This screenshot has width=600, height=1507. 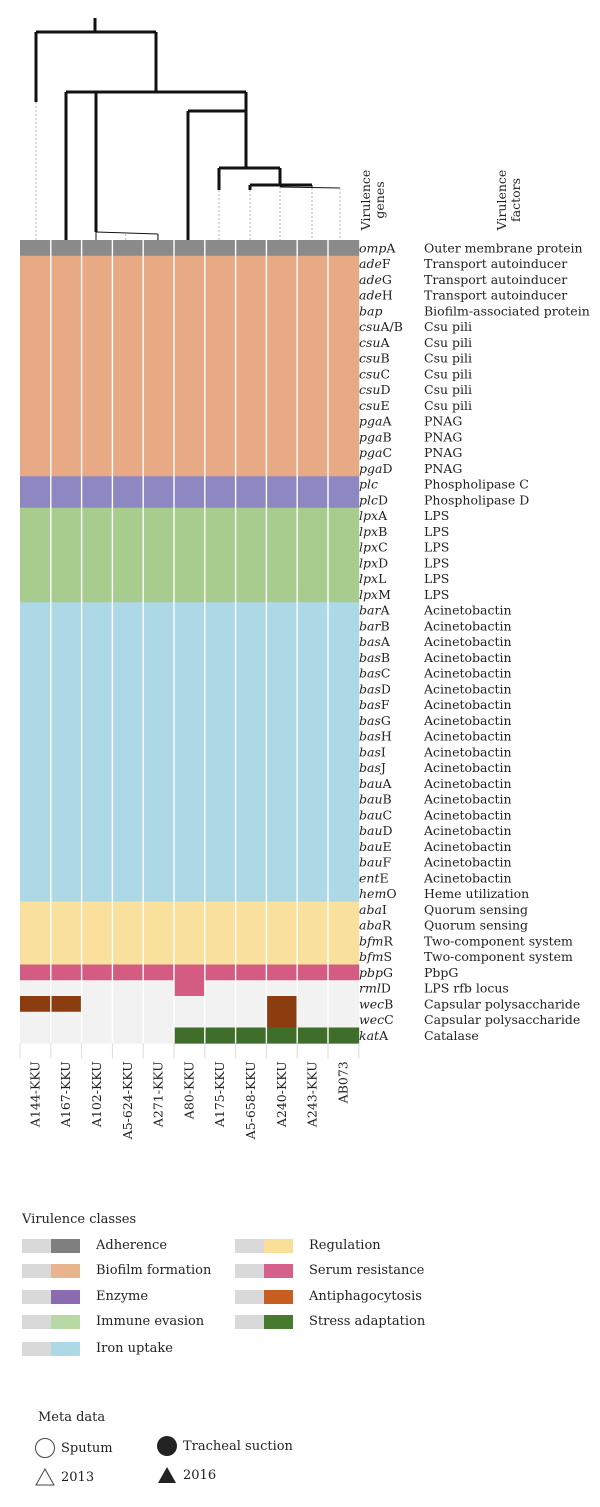 I want to click on legend-title: Virulence classes, so click(x=79, y=1219).